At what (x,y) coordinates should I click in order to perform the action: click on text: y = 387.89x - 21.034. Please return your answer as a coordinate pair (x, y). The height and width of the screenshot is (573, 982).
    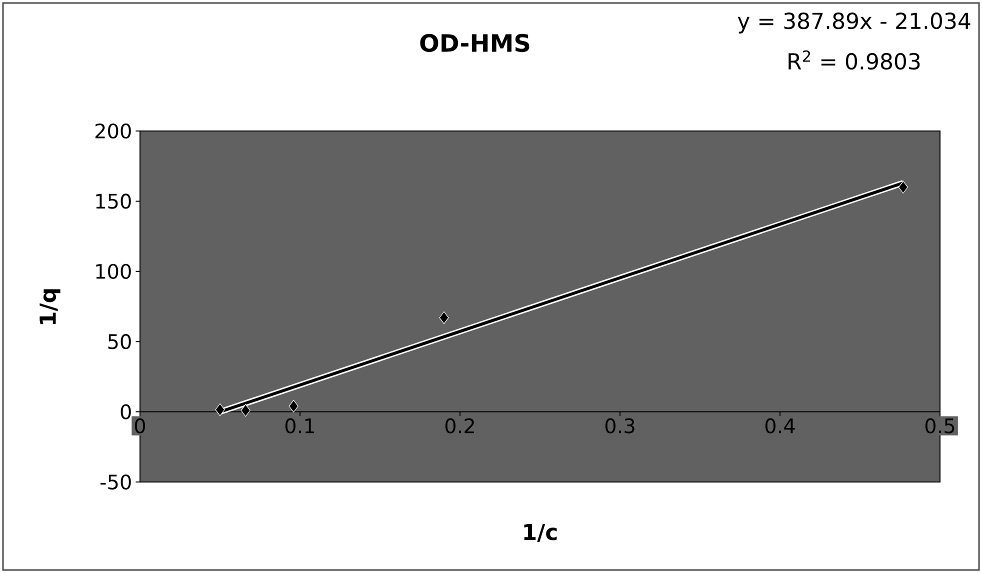
    Looking at the image, I should click on (854, 23).